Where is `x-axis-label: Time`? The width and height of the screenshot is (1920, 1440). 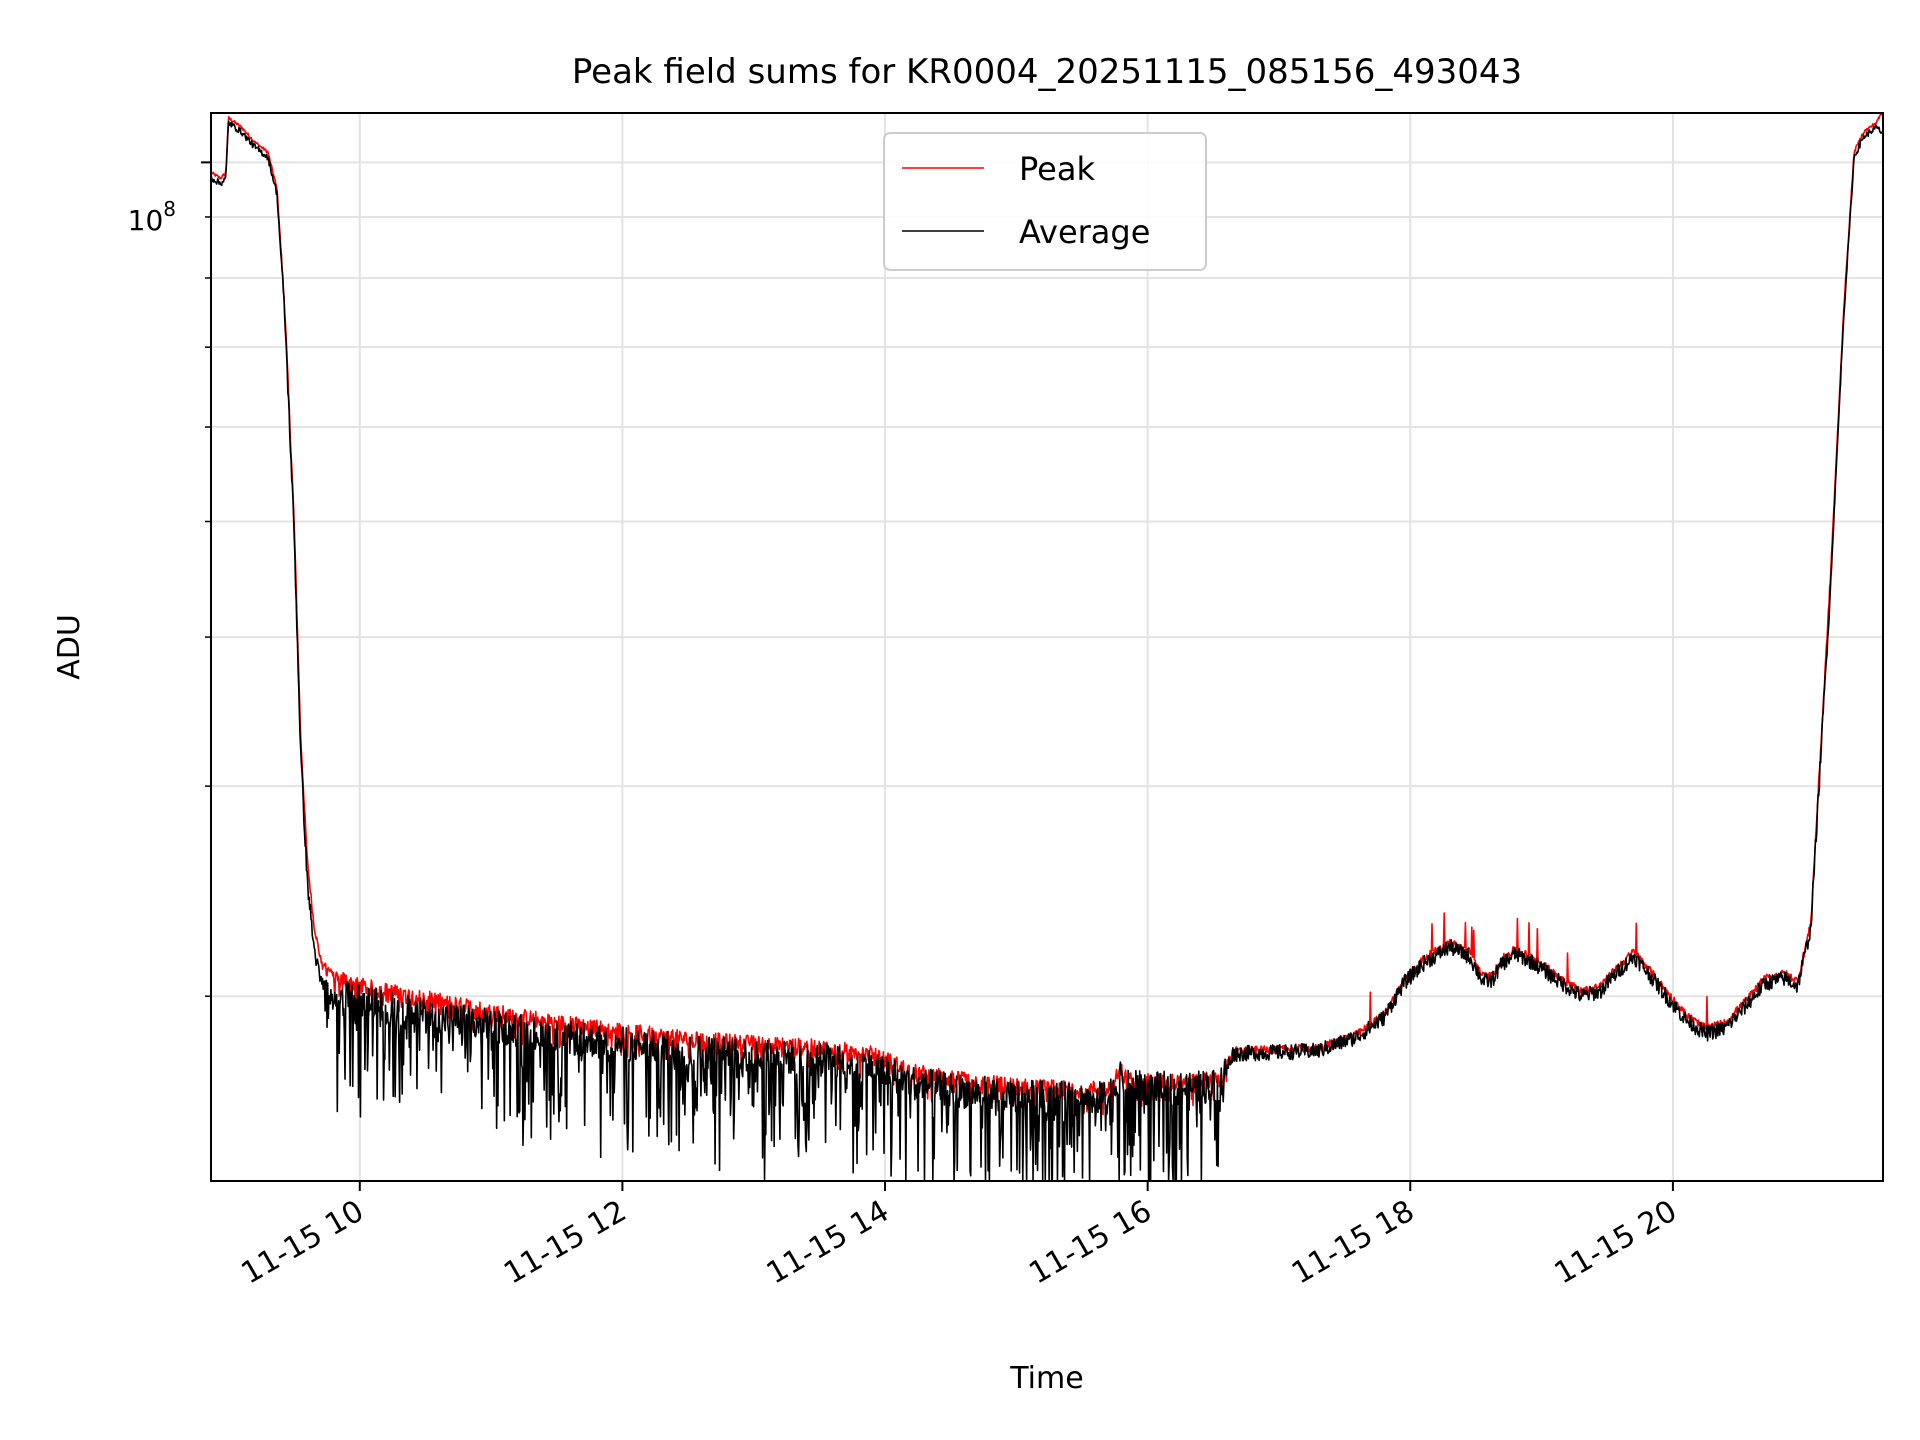 x-axis-label: Time is located at coordinates (1046, 1378).